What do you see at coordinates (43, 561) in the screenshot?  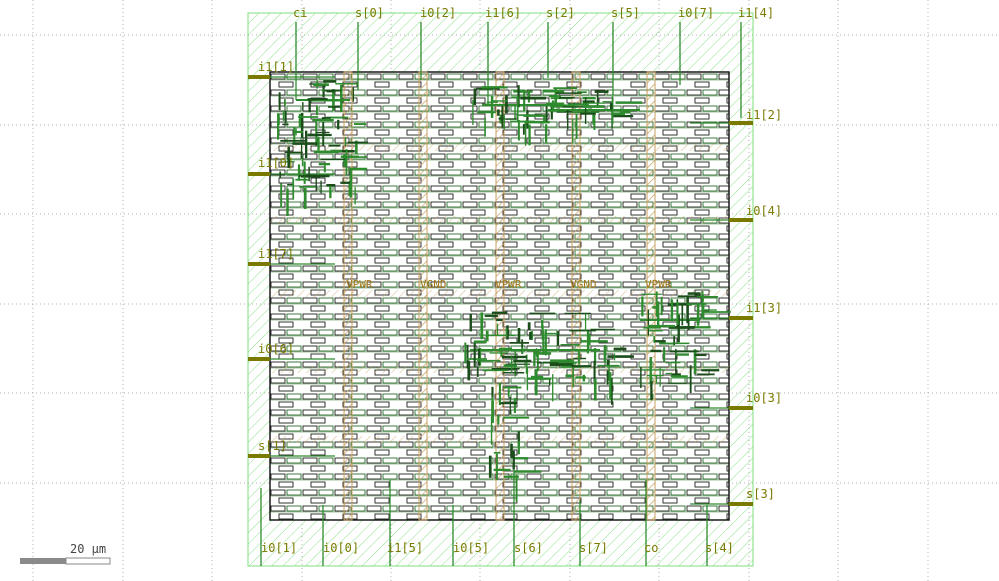 I see `scale-bar-filled` at bounding box center [43, 561].